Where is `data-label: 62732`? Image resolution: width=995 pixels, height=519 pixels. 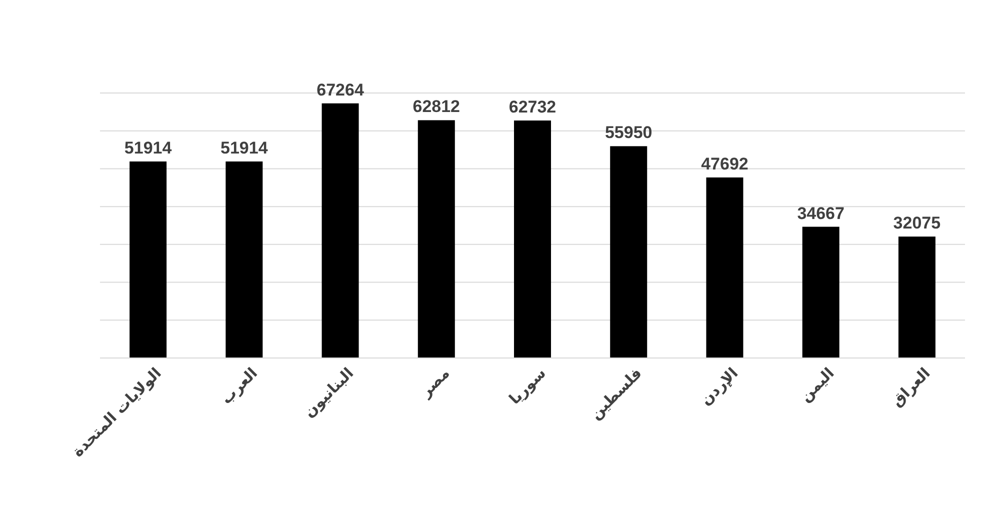 data-label: 62732 is located at coordinates (532, 107).